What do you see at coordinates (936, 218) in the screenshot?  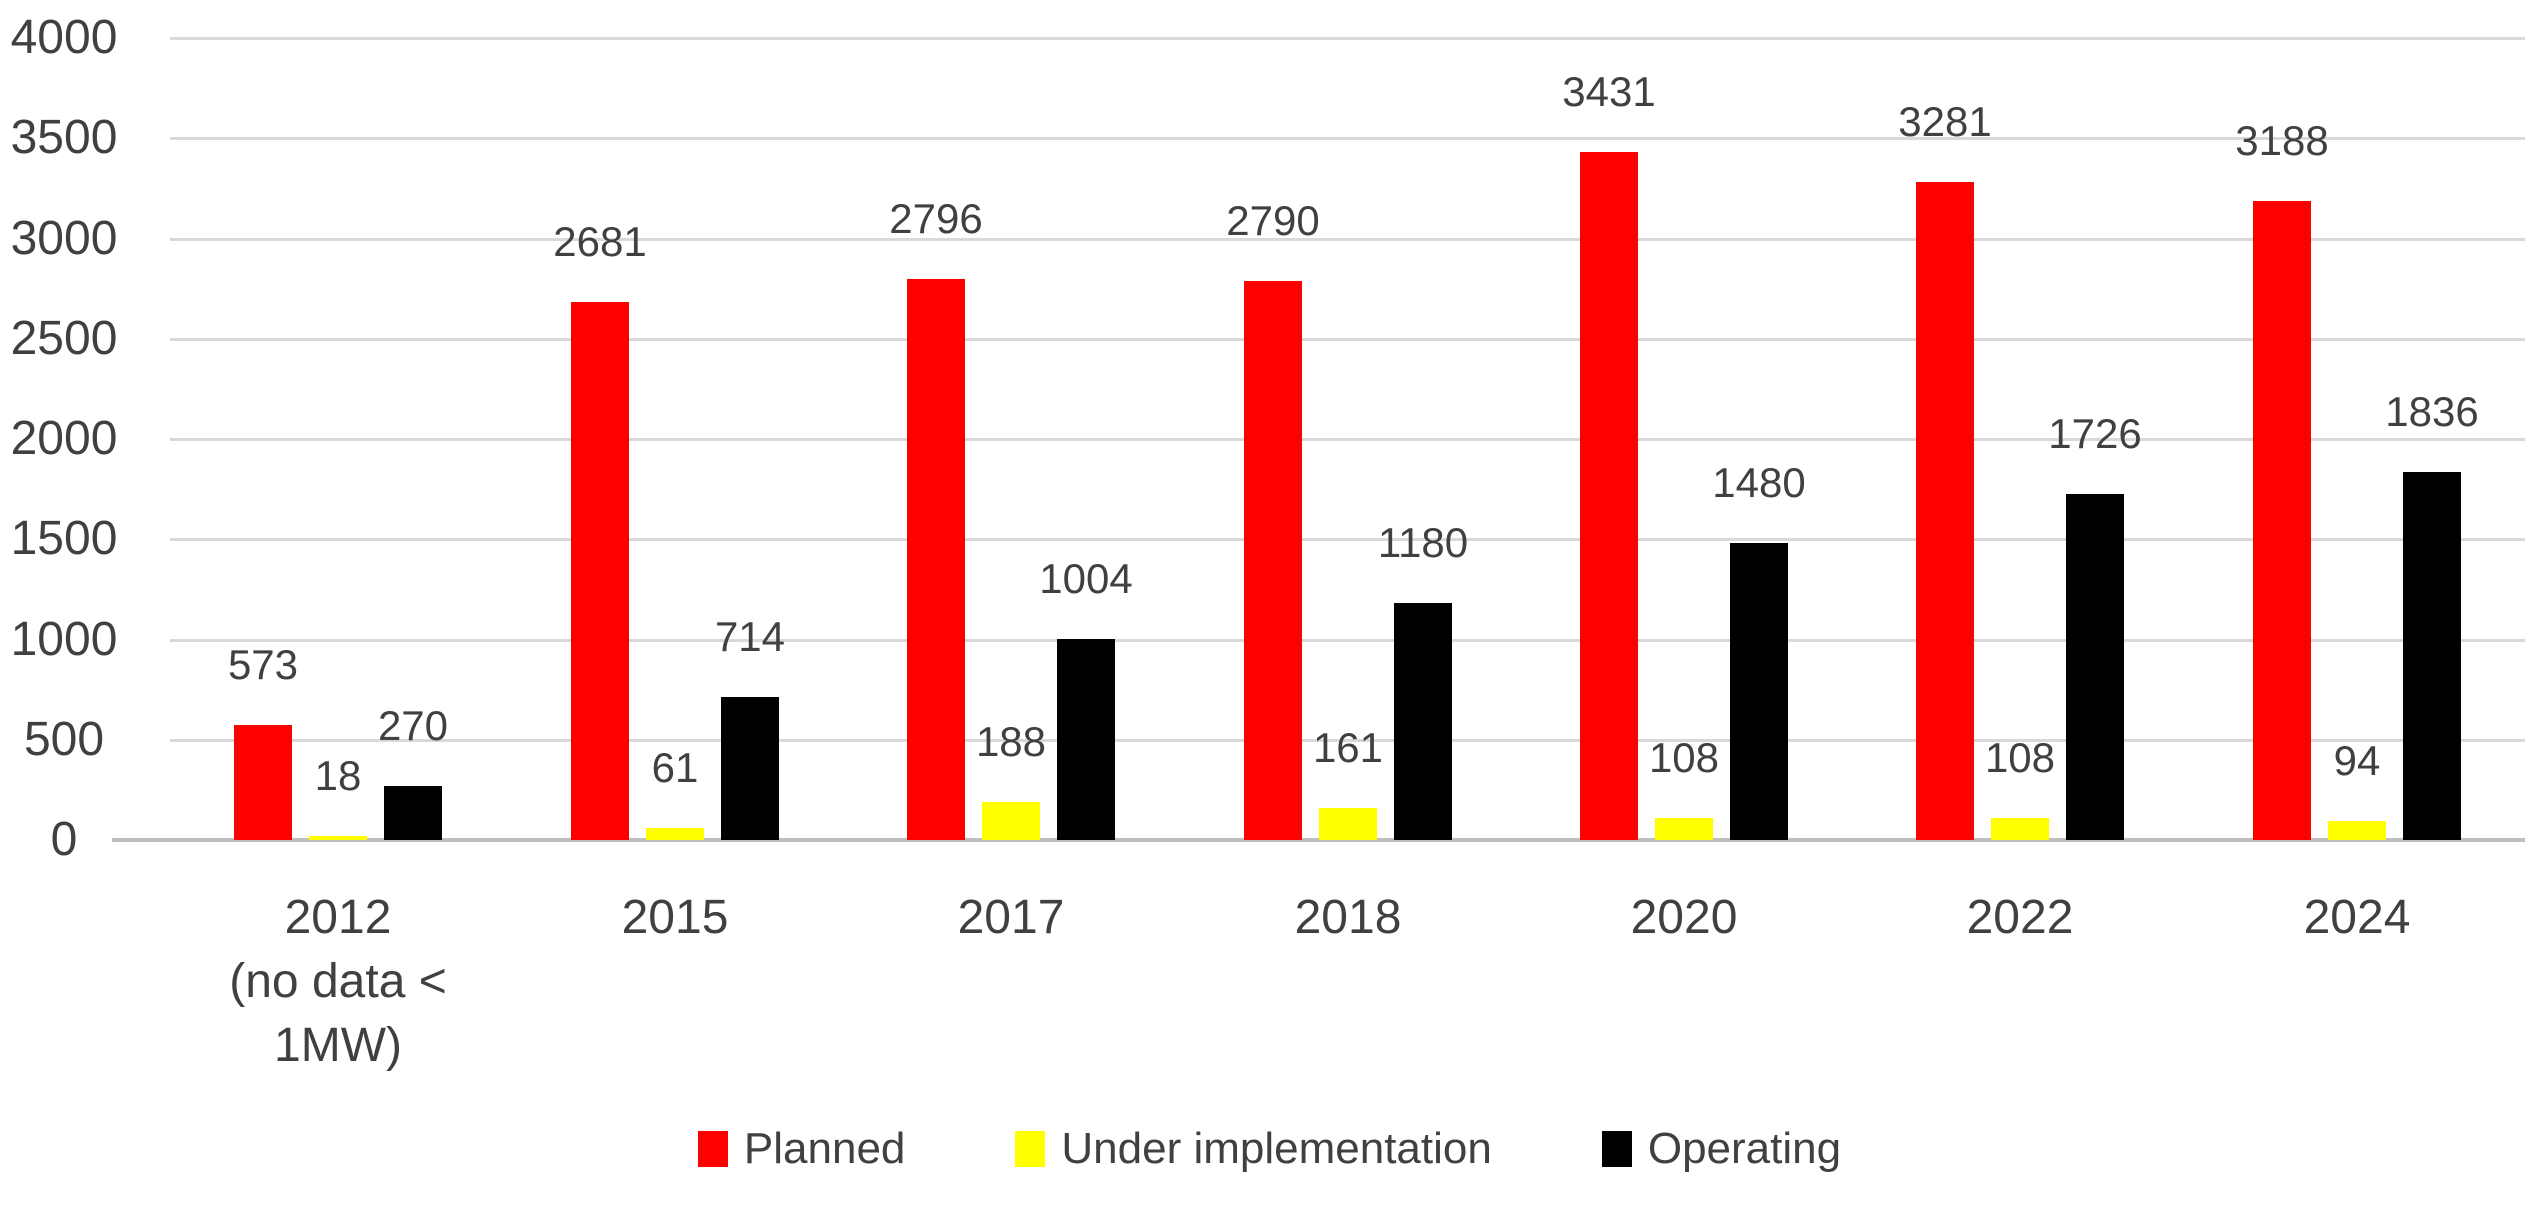 I see `bar-value-label-planned: 2796` at bounding box center [936, 218].